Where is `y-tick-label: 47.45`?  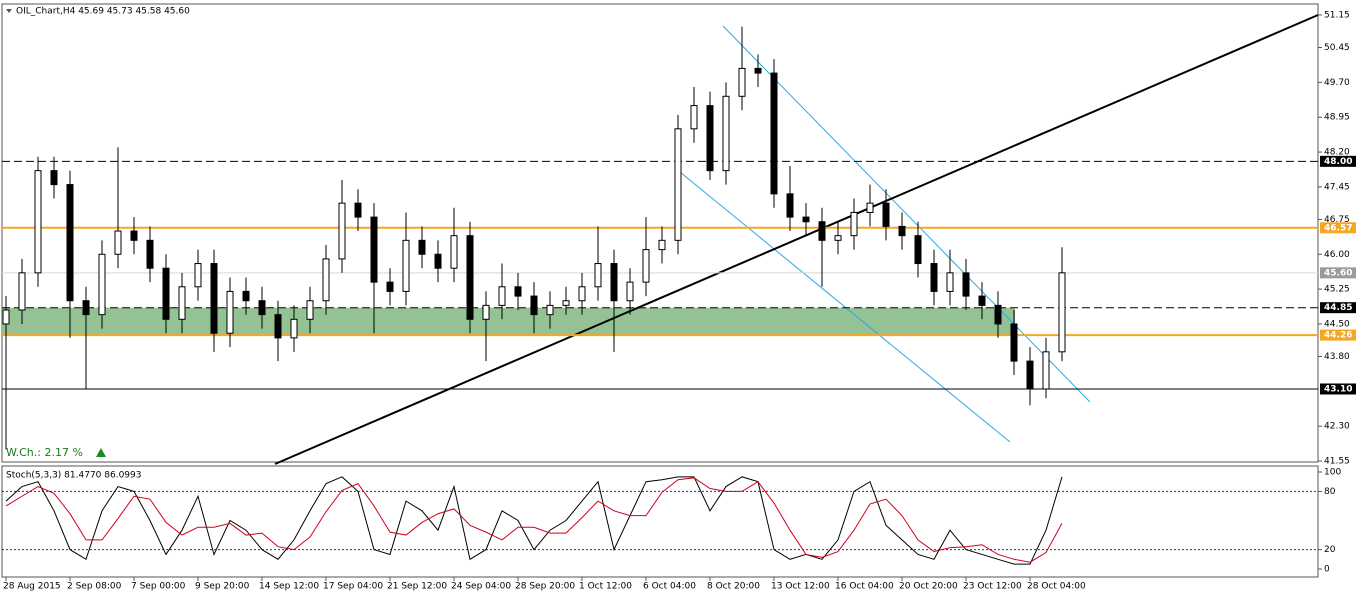
y-tick-label: 47.45 is located at coordinates (1337, 187).